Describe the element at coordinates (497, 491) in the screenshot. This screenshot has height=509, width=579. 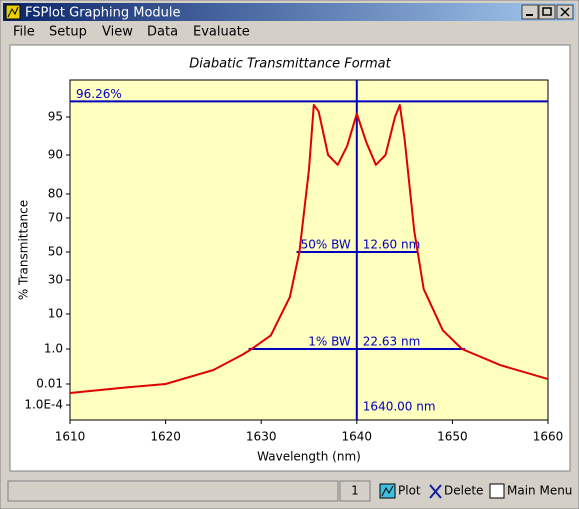
I see `main-menu-icon` at that location.